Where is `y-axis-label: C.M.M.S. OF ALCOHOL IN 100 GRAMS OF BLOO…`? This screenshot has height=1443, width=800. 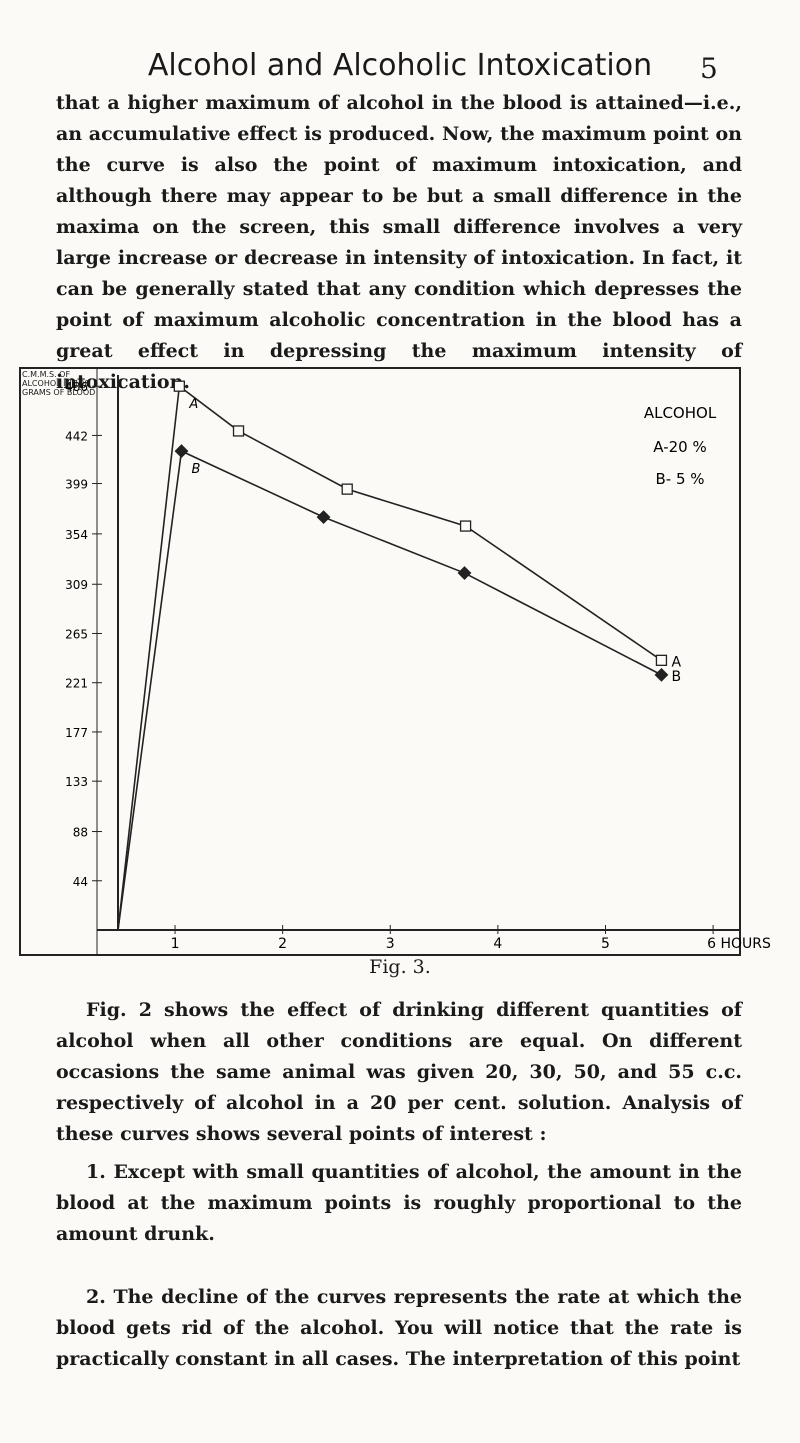 y-axis-label: C.M.M.S. OF ALCOHOL IN 100 GRAMS OF BLOO… is located at coordinates (59, 383).